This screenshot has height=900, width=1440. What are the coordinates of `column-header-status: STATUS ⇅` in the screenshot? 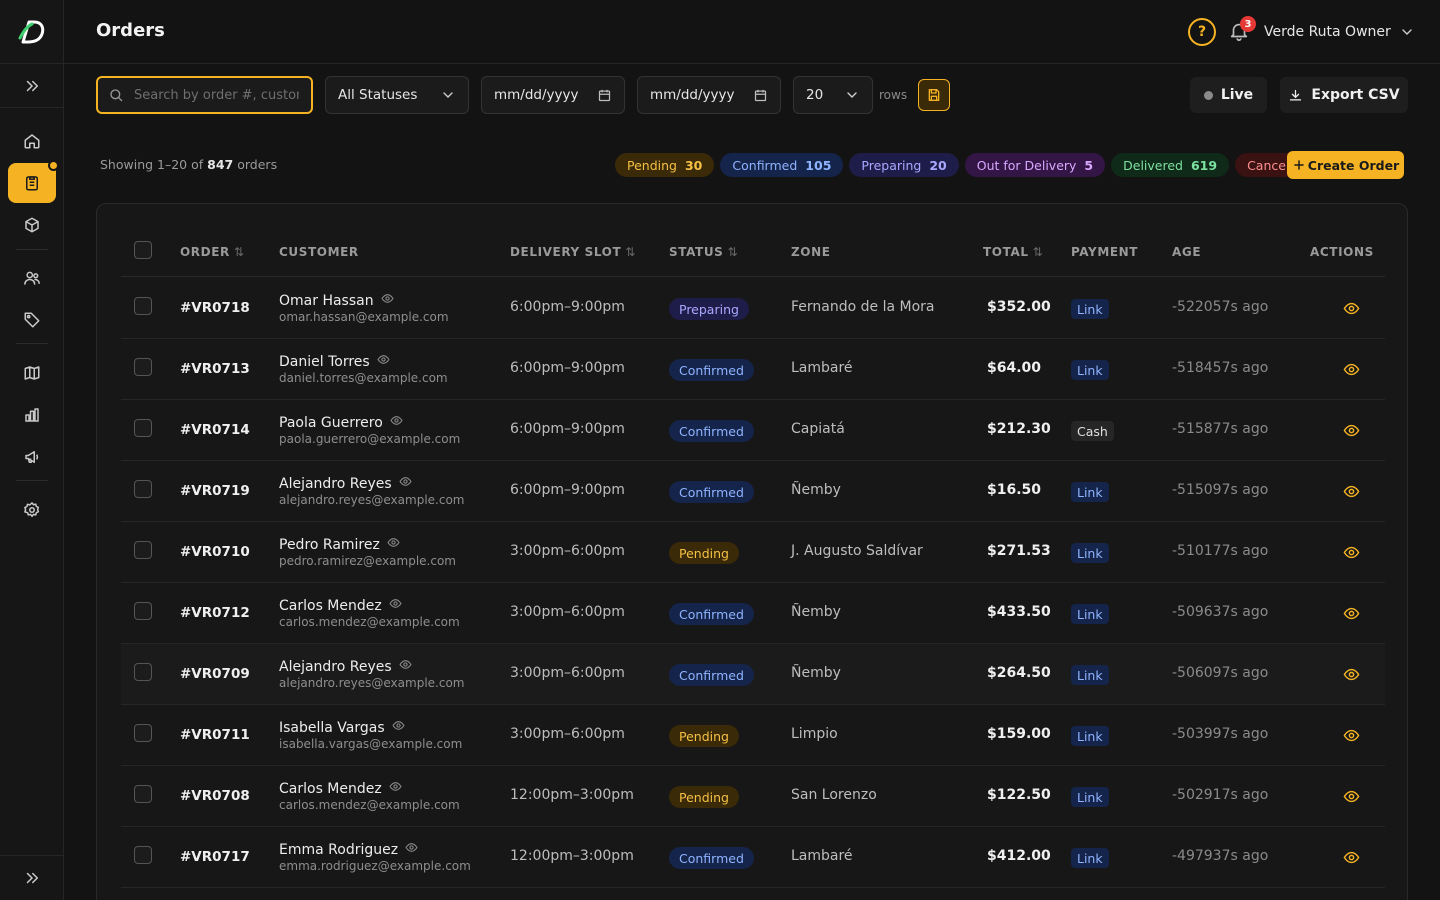 It's located at (704, 252).